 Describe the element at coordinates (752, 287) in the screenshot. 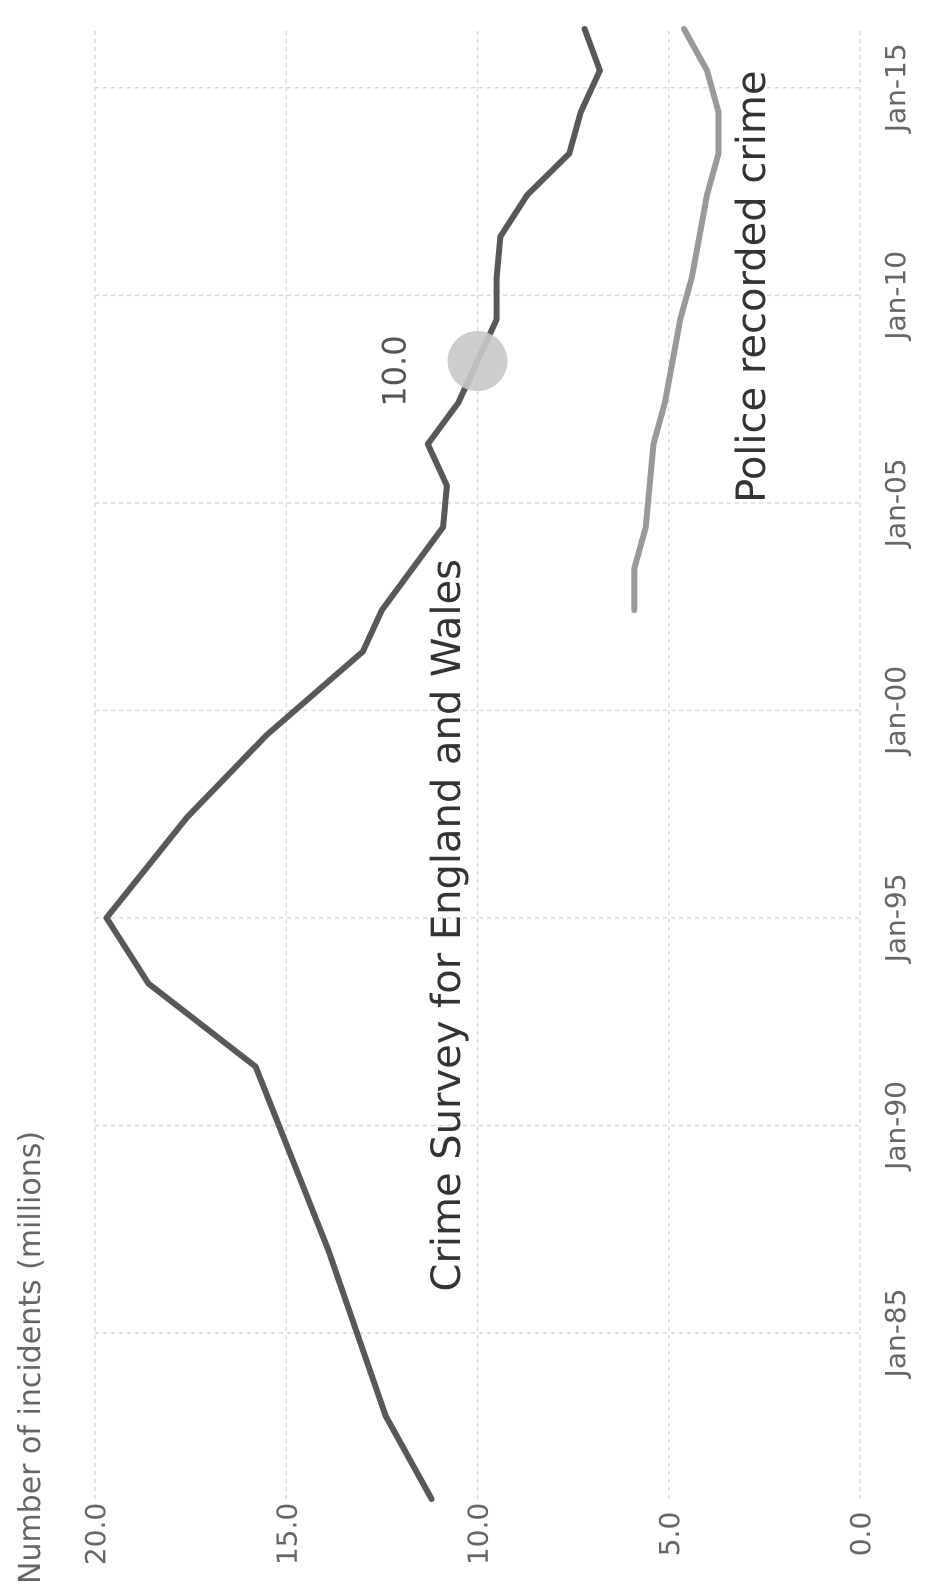

I see `series-label-police-recorded: Police recorded crime` at that location.